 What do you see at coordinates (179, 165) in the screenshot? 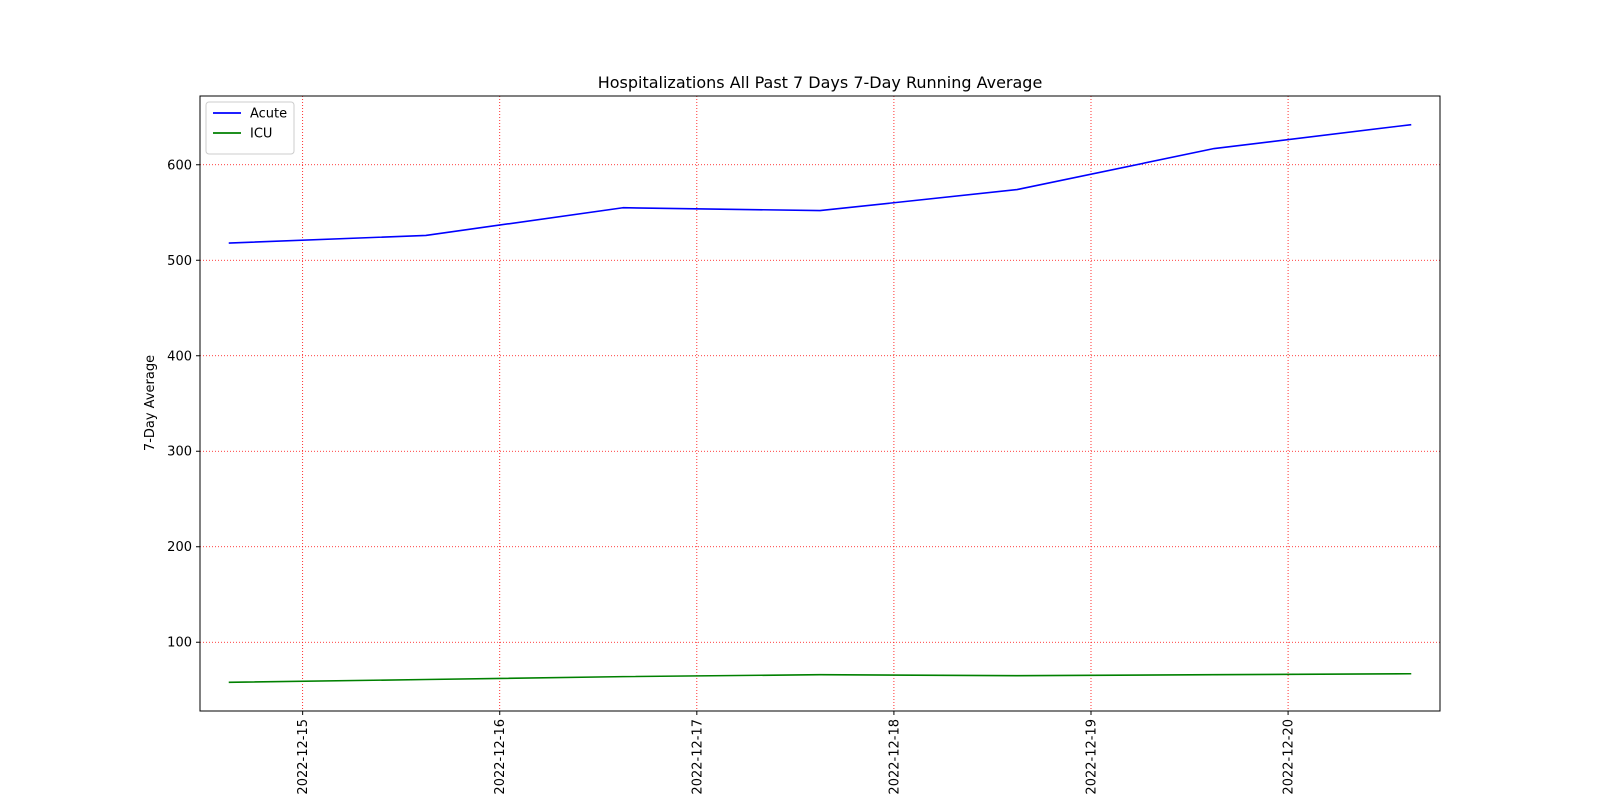
I see `y-tick-label: 600` at bounding box center [179, 165].